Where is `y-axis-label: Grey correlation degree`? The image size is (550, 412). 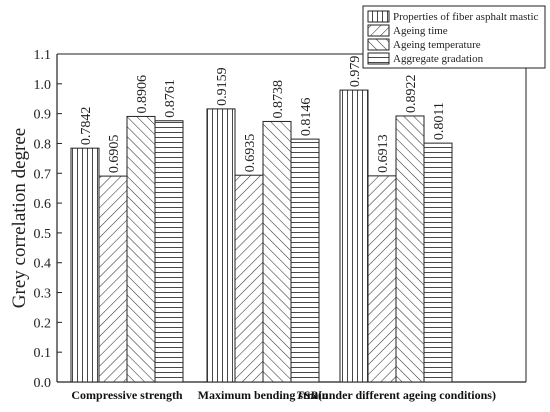
y-axis-label: Grey correlation degree is located at coordinates (19, 218).